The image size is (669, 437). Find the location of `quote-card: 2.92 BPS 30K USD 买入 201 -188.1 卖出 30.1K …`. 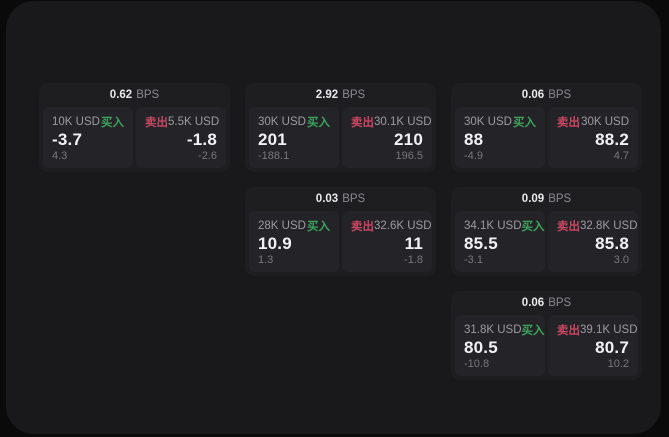

quote-card: 2.92 BPS 30K USD 买入 201 -188.1 卖出 30.1K … is located at coordinates (340, 127).